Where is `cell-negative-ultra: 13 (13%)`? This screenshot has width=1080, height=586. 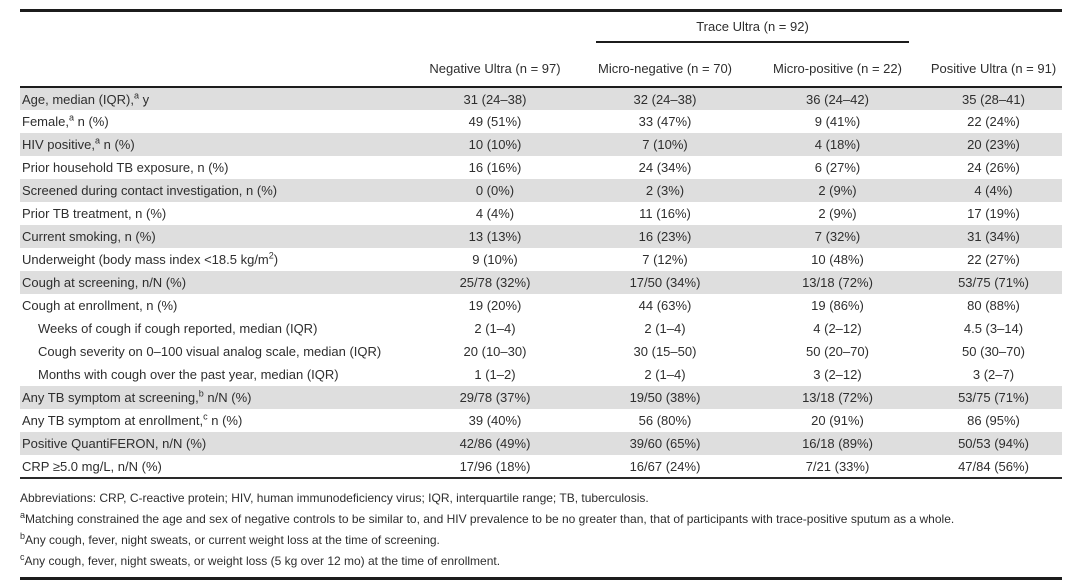 cell-negative-ultra: 13 (13%) is located at coordinates (495, 236).